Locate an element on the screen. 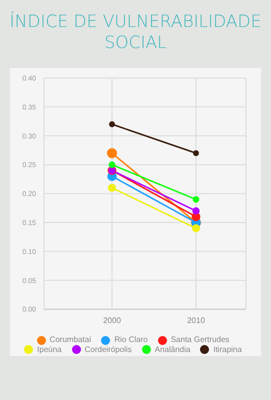 The width and height of the screenshot is (271, 400). chart-title: ÍNDICE DE VULNERABILIDADE SOCIAL is located at coordinates (135, 33).